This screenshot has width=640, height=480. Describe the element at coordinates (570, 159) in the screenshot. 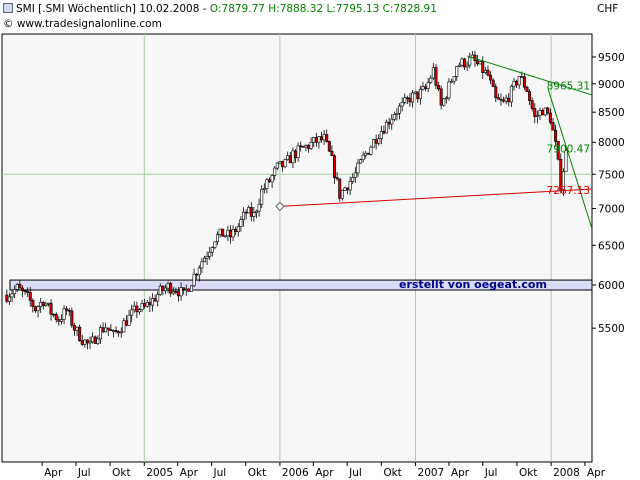

I see `trendline` at that location.